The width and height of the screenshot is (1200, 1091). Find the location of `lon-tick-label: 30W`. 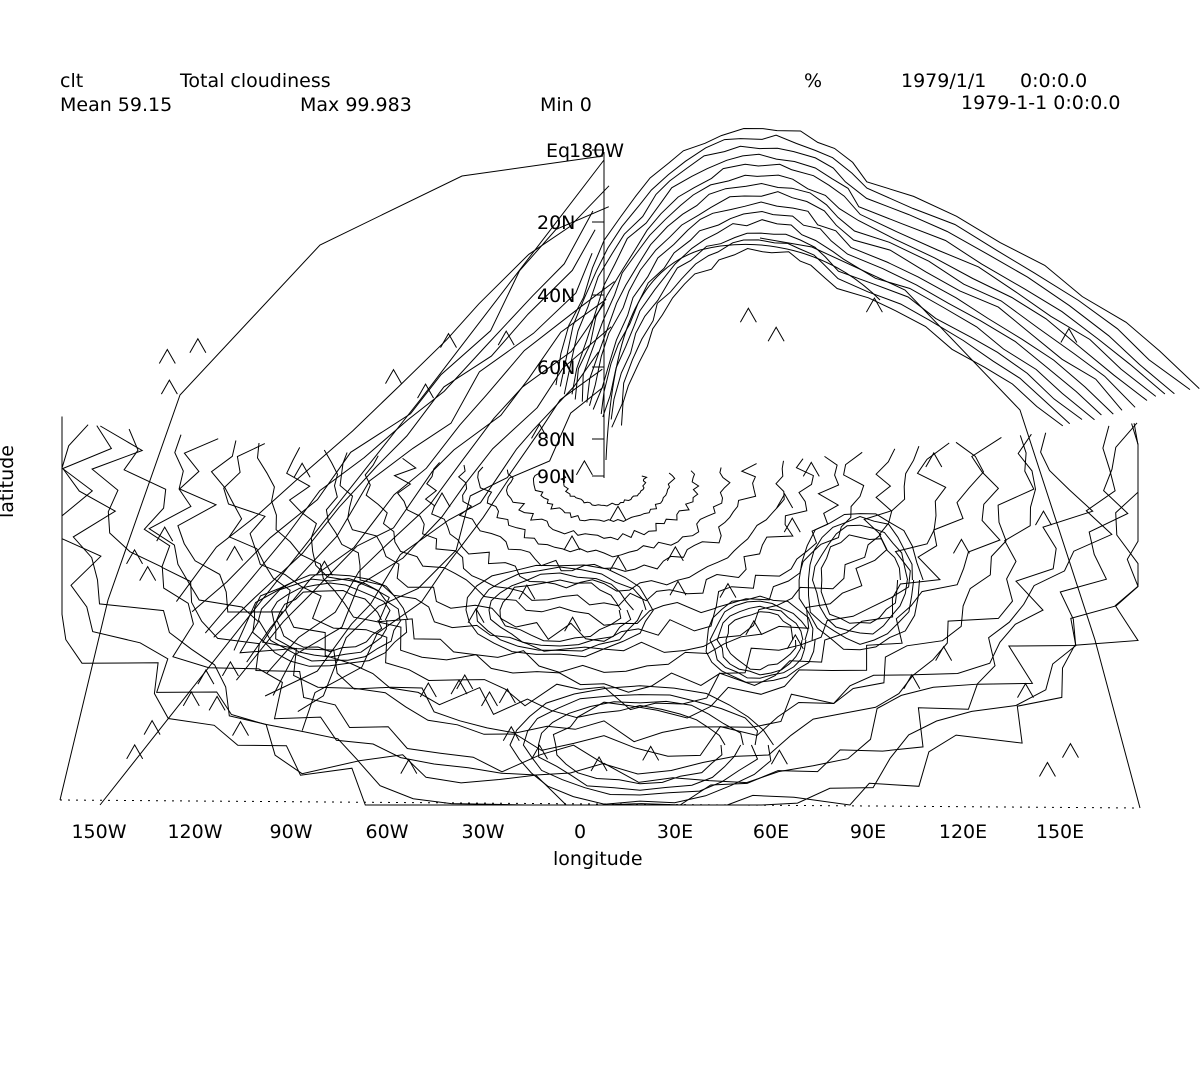

lon-tick-label: 30W is located at coordinates (483, 832).